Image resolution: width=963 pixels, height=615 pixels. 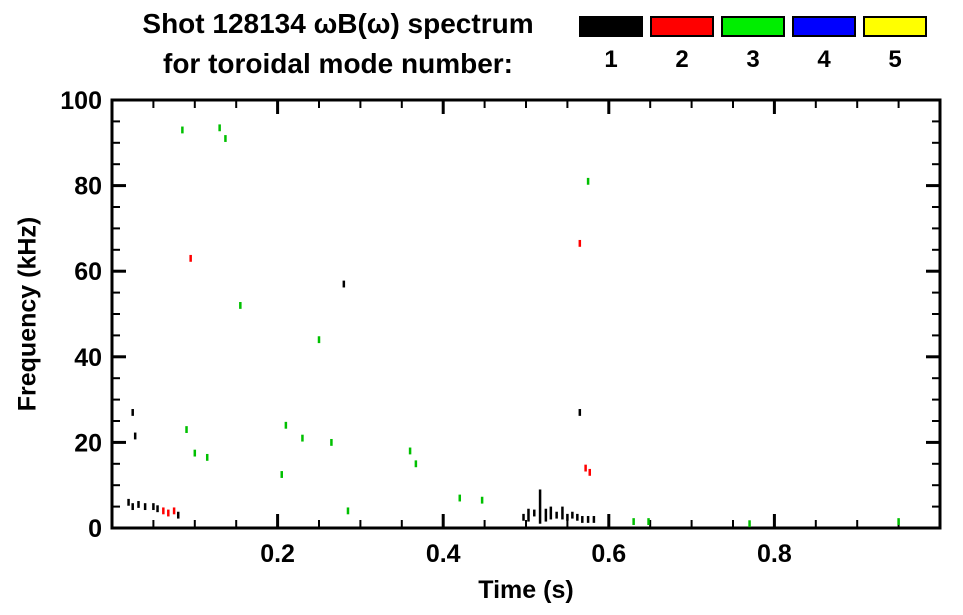 What do you see at coordinates (88, 187) in the screenshot?
I see `y-tick-label: 80` at bounding box center [88, 187].